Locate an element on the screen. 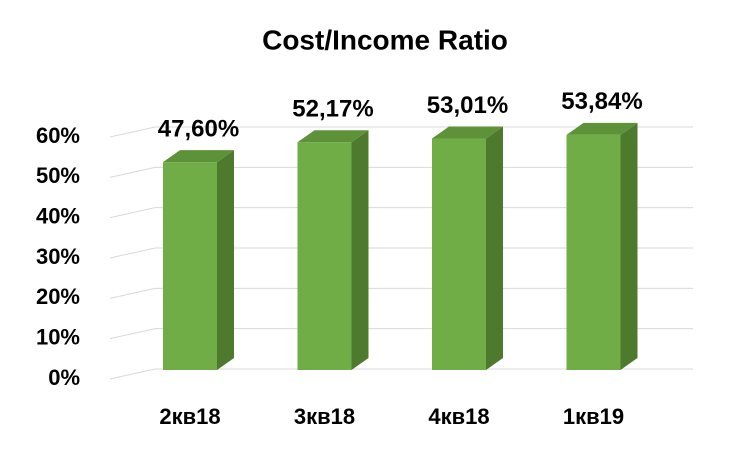 The height and width of the screenshot is (454, 736). y-tick-label: 60% is located at coordinates (58, 135).